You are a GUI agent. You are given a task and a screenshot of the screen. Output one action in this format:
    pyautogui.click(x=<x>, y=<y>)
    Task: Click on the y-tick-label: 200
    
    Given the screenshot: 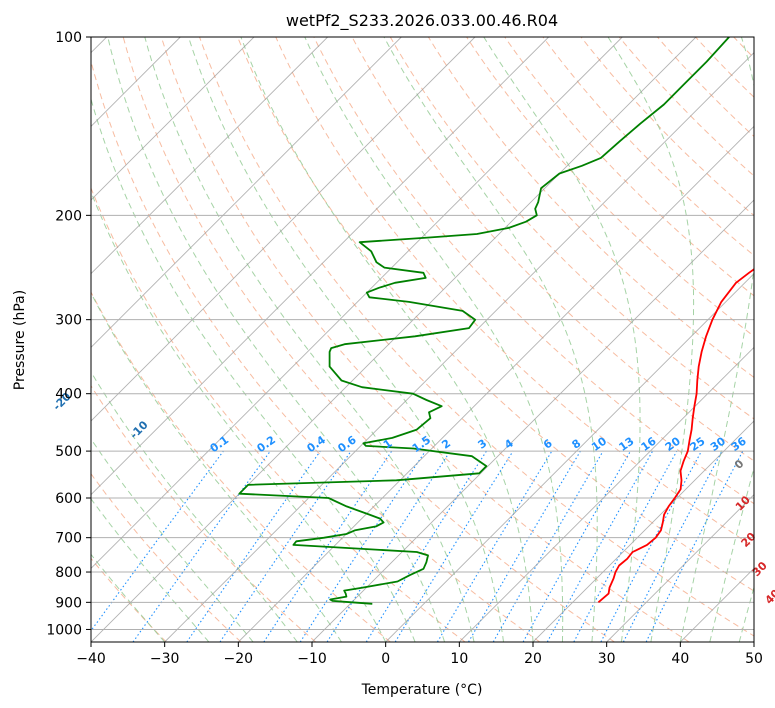 What is the action you would take?
    pyautogui.click(x=68, y=216)
    